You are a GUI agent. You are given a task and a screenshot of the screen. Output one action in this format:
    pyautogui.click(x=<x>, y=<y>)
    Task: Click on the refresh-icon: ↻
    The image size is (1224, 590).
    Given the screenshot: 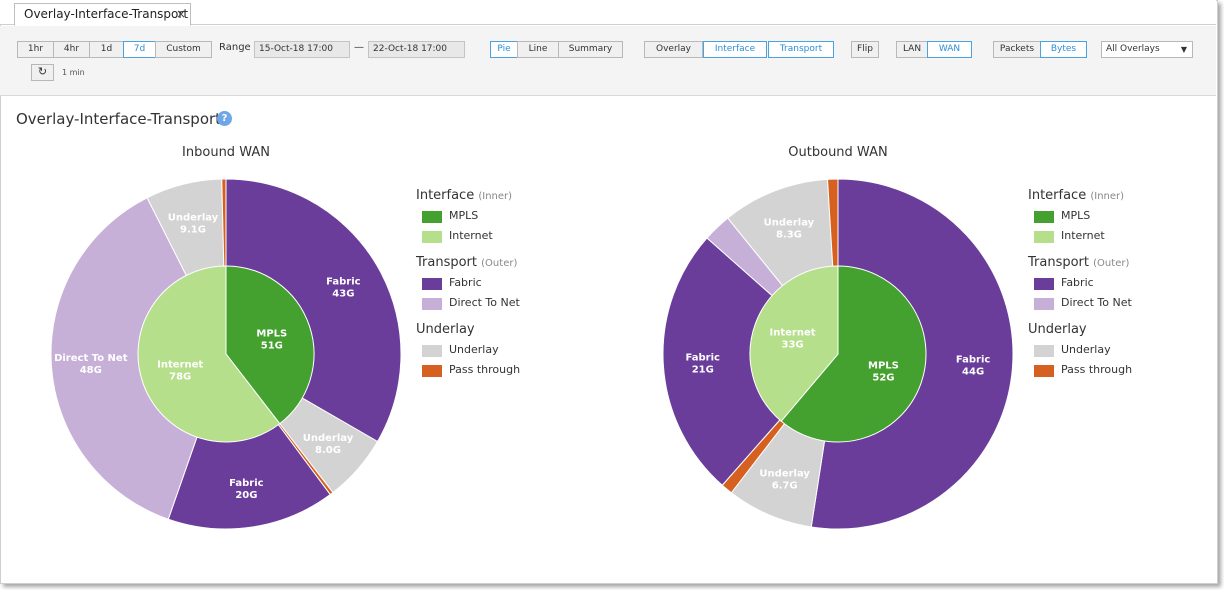 What is the action you would take?
    pyautogui.click(x=42, y=72)
    